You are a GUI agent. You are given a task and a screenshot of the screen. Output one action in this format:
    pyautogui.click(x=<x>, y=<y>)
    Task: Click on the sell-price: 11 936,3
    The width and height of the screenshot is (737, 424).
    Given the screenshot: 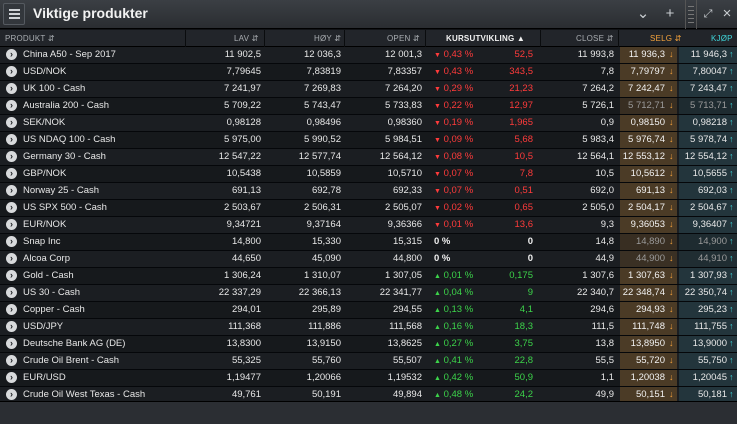 What is the action you would take?
    pyautogui.click(x=646, y=54)
    